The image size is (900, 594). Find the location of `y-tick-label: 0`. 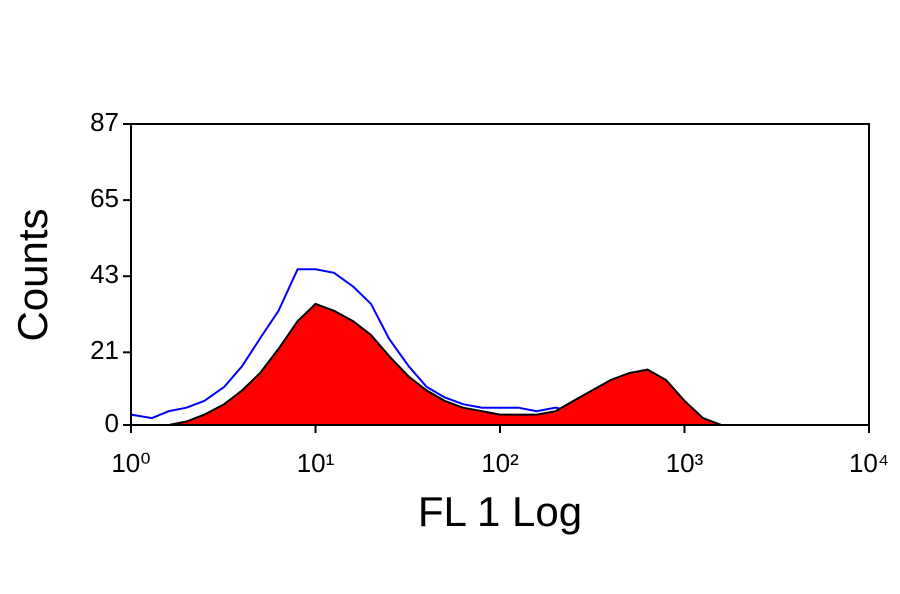

y-tick-label: 0 is located at coordinates (112, 423).